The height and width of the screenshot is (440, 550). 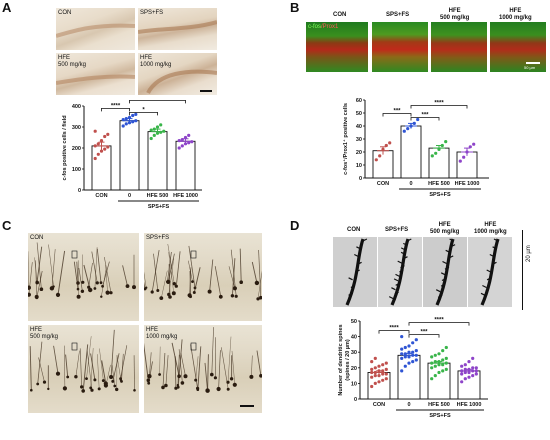 I want to click on y-tick-label: 200, so click(x=76, y=149).